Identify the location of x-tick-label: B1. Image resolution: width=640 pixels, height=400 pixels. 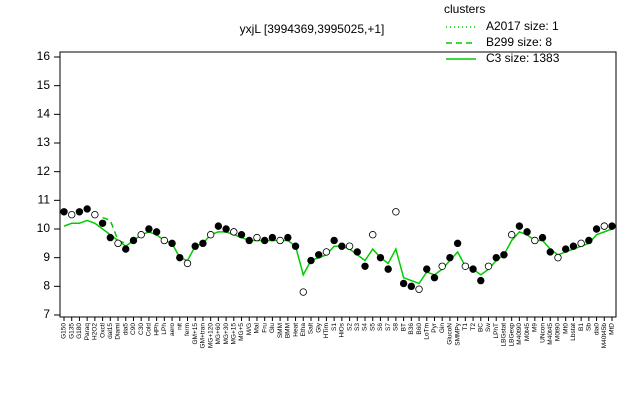
(581, 327).